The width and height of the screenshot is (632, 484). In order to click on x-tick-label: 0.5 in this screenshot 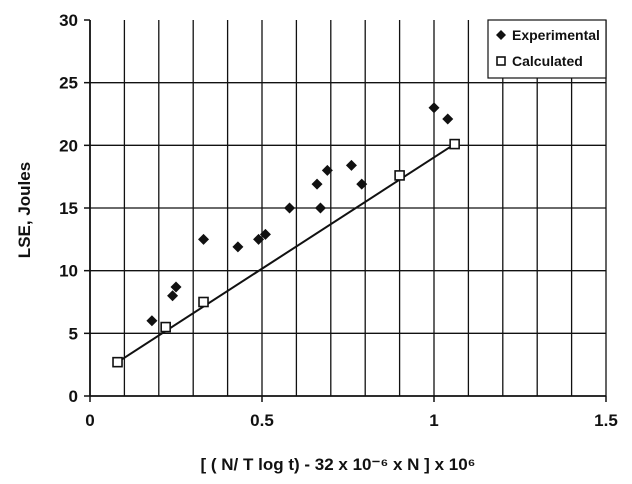, I will do `click(262, 420)`.